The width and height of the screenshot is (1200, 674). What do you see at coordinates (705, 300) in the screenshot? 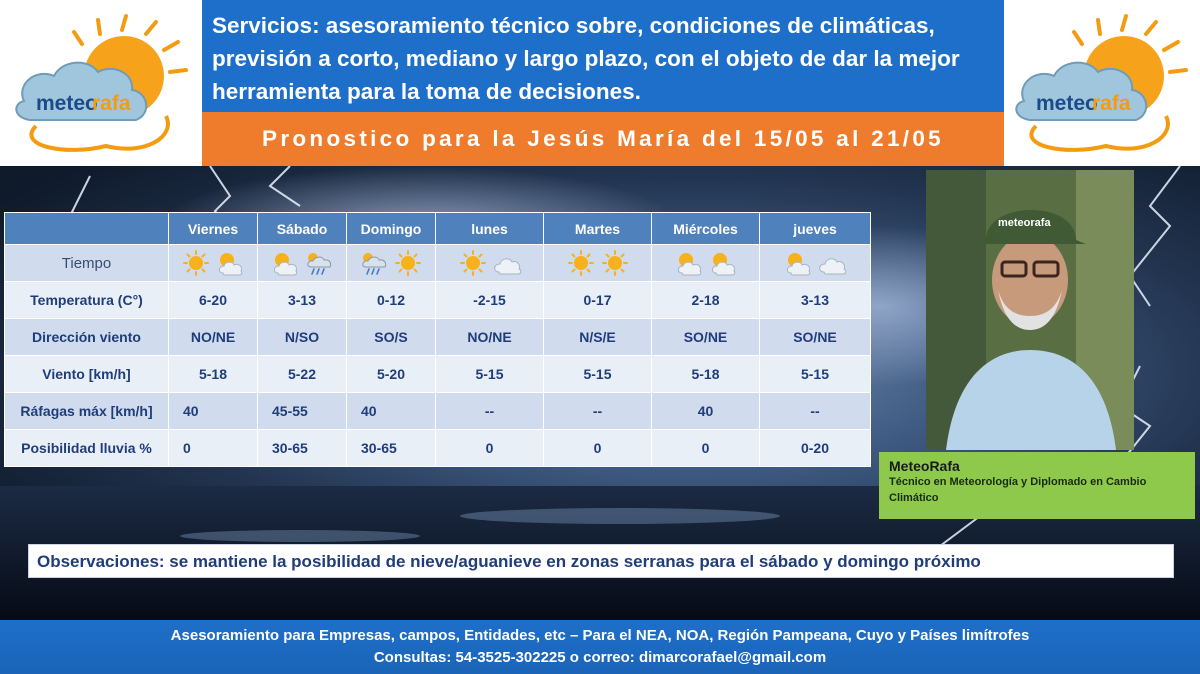
I see `table-cell: 2-18` at bounding box center [705, 300].